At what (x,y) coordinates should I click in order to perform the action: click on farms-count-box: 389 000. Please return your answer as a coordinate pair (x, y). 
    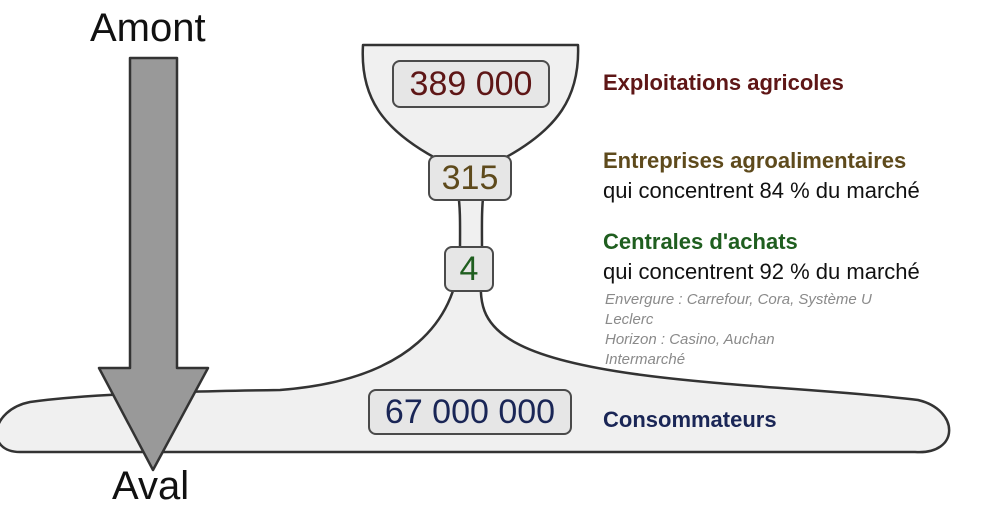
    Looking at the image, I should click on (471, 84).